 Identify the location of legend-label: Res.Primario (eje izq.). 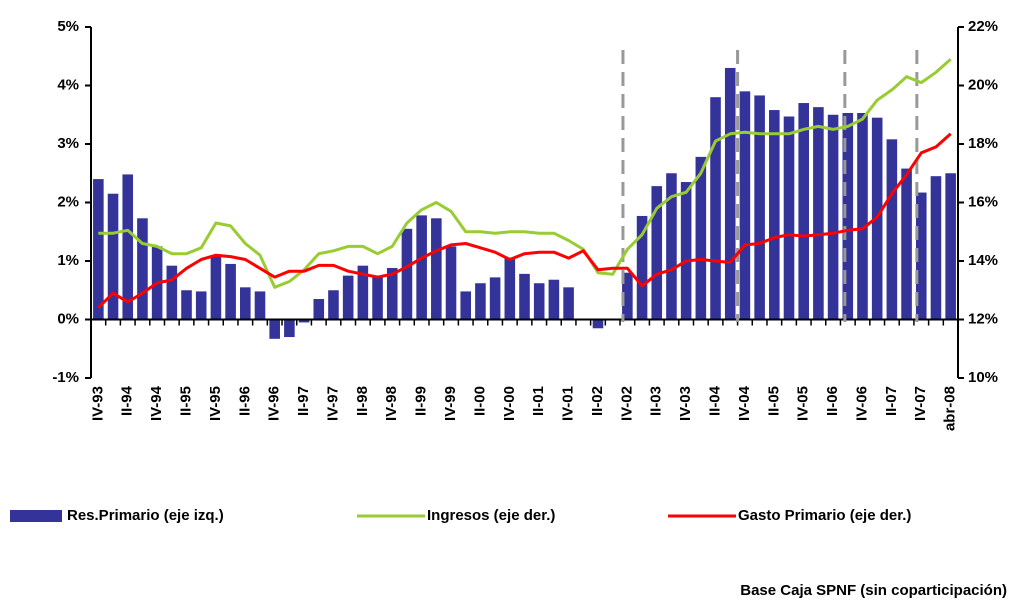
(145, 515).